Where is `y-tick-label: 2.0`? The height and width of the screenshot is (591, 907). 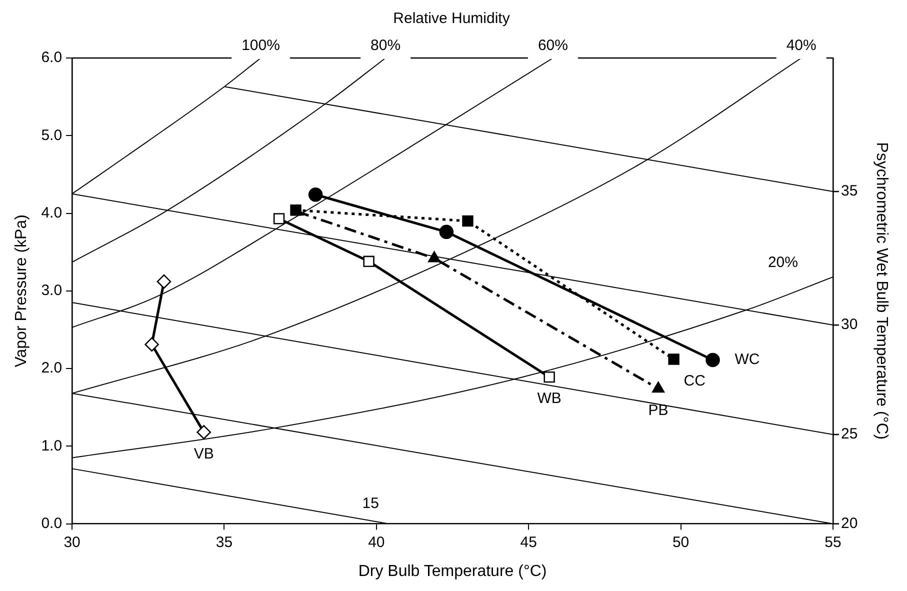 y-tick-label: 2.0 is located at coordinates (51, 368).